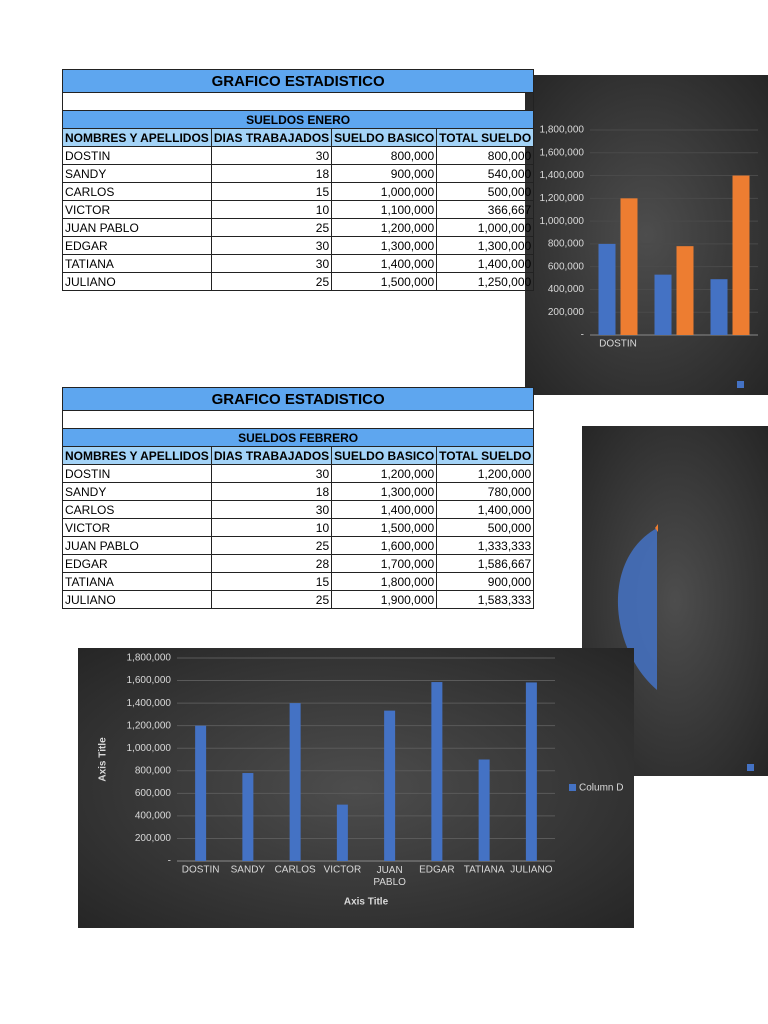 The height and width of the screenshot is (1024, 768). Describe the element at coordinates (384, 581) in the screenshot. I see `table-cell: 1,800,000` at that location.